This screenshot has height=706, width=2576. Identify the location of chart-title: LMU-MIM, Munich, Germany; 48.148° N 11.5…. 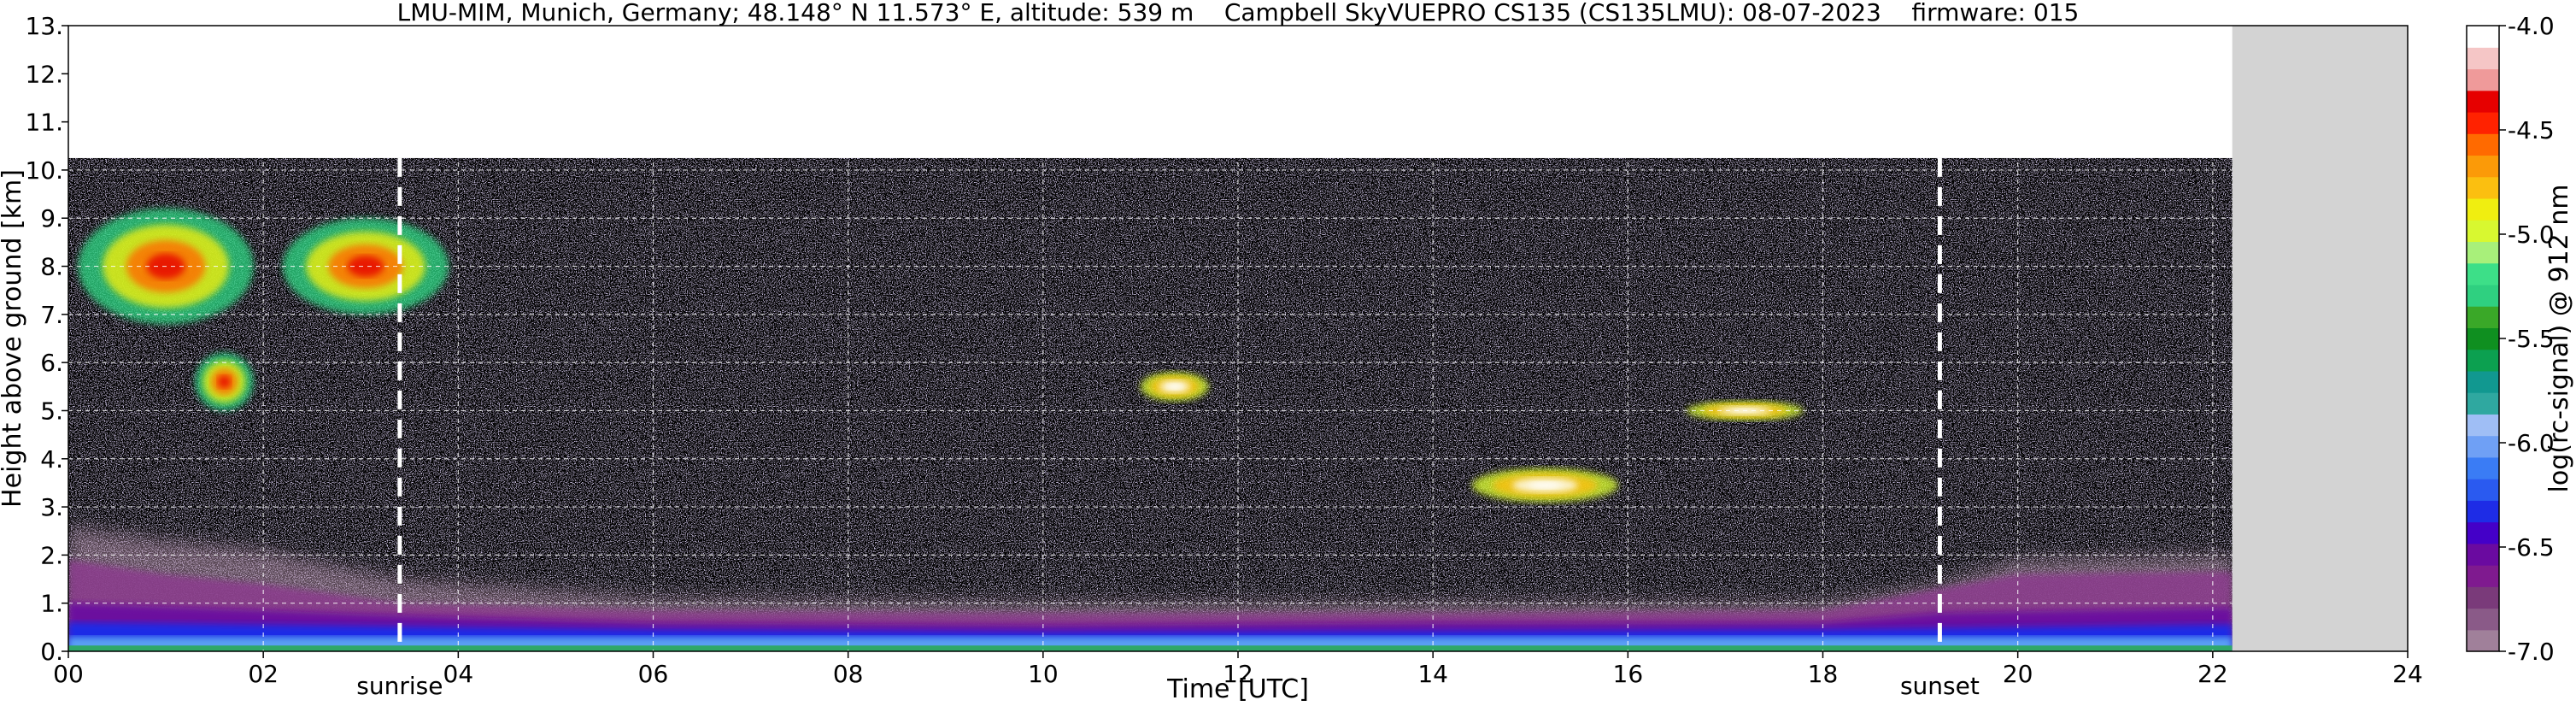
(1238, 13).